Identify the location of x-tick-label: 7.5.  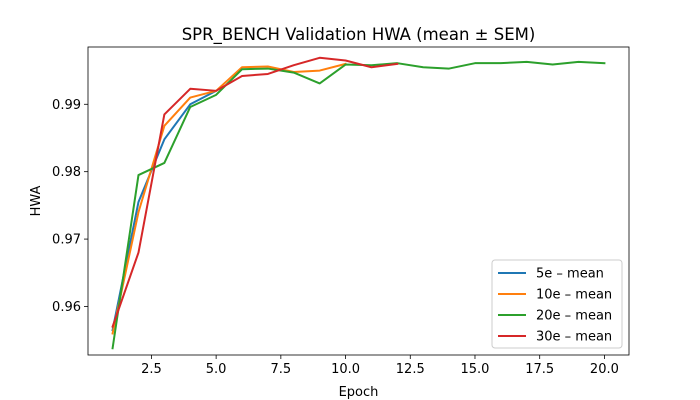
(281, 369).